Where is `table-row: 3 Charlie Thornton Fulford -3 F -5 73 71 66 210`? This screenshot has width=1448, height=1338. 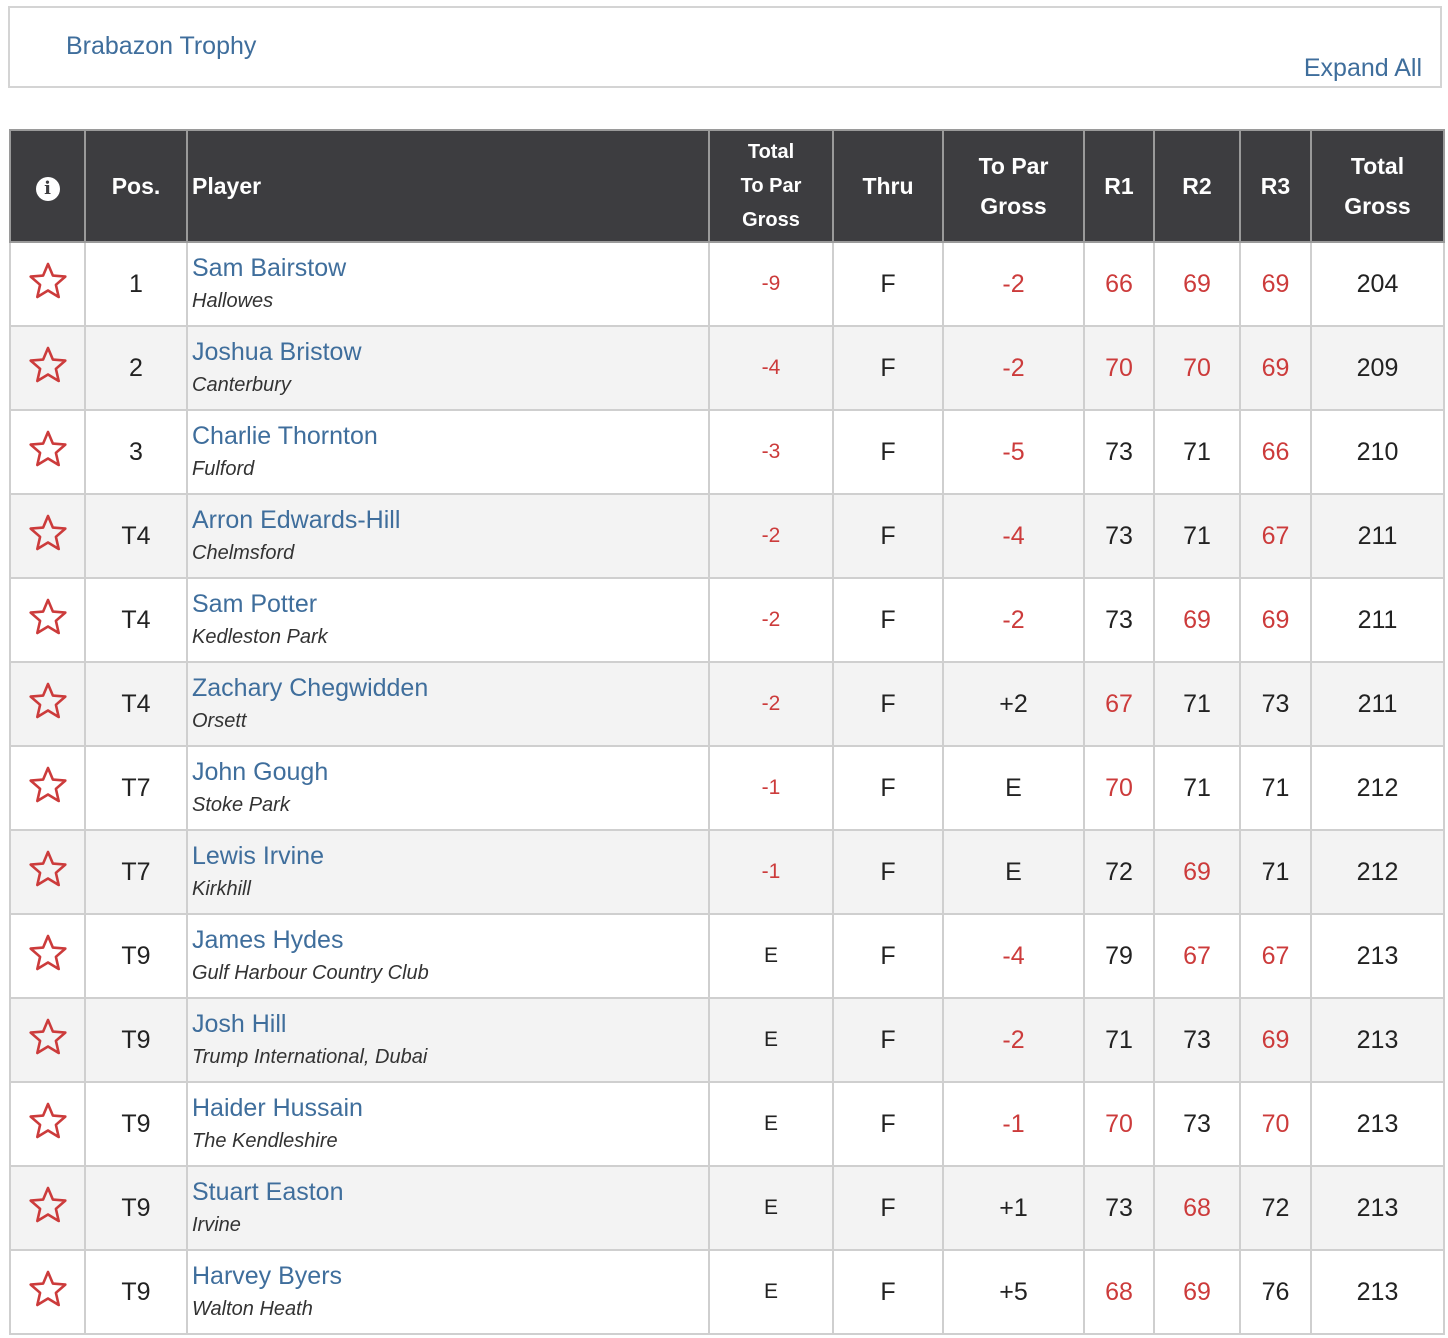
table-row: 3 Charlie Thornton Fulford -3 F -5 73 71 66 210 is located at coordinates (727, 452).